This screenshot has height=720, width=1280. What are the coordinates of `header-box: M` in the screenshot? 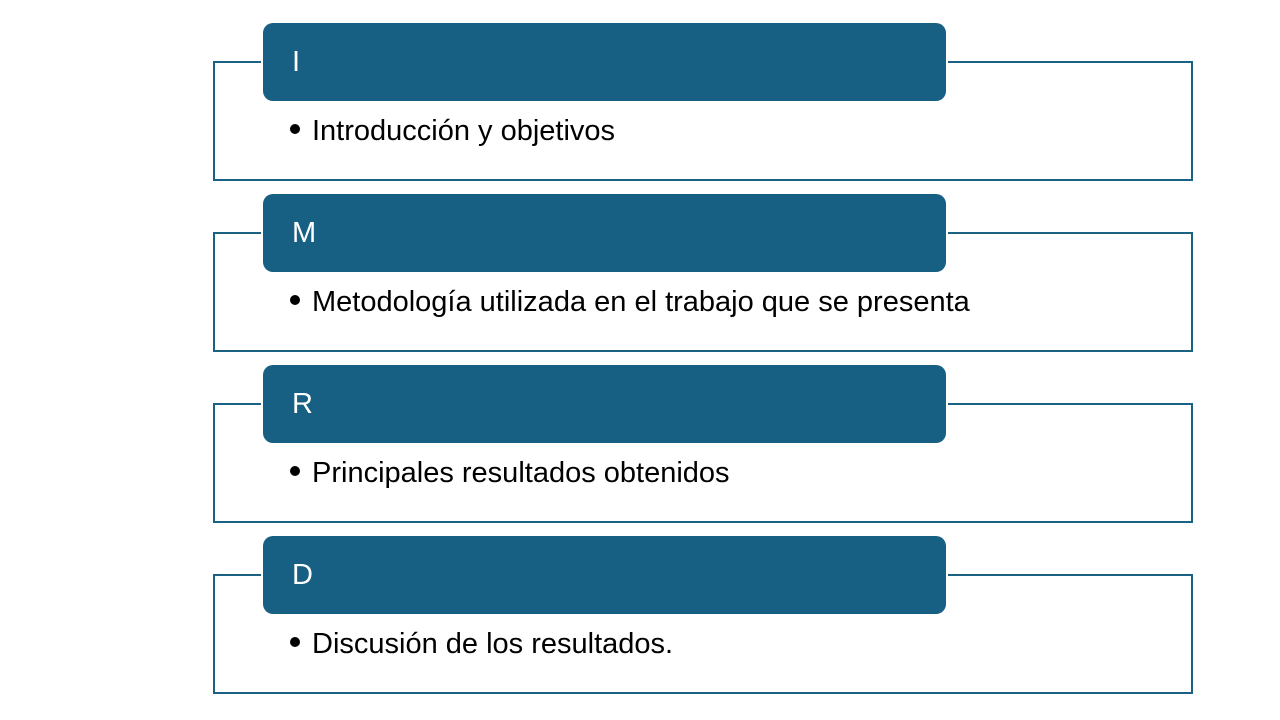 It's located at (604, 233).